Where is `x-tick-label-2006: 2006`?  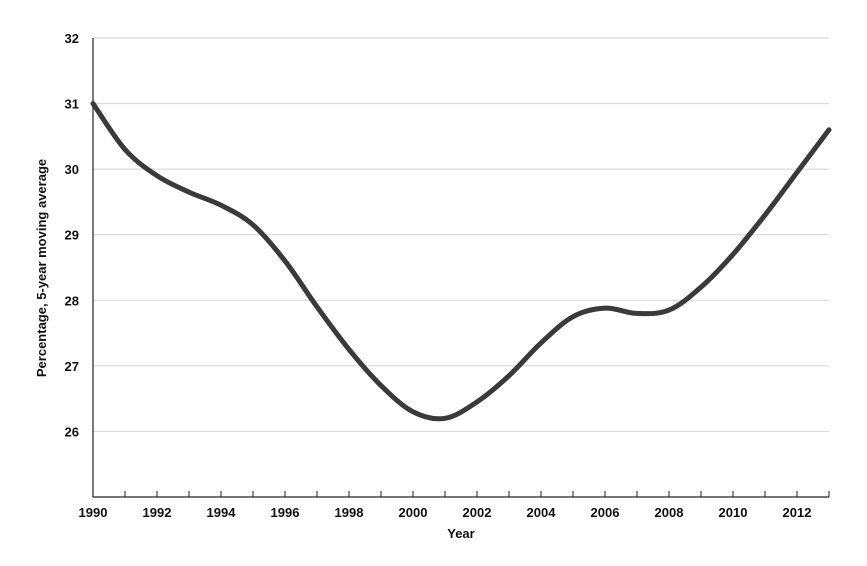
x-tick-label-2006: 2006 is located at coordinates (605, 512).